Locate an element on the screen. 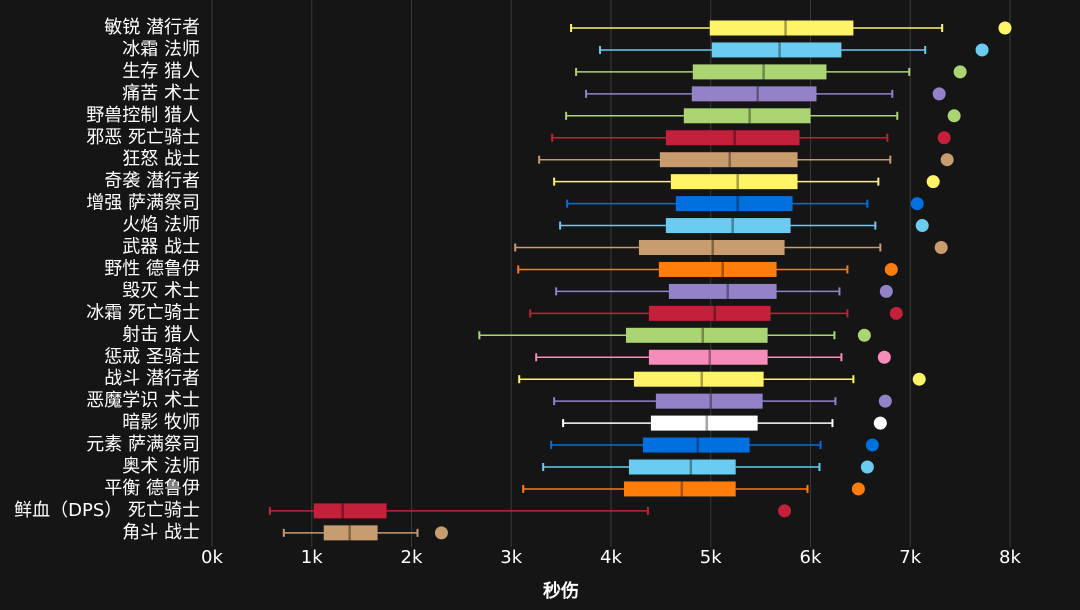 The image size is (1080, 610). category-label: 痛苦 术士 is located at coordinates (161, 93).